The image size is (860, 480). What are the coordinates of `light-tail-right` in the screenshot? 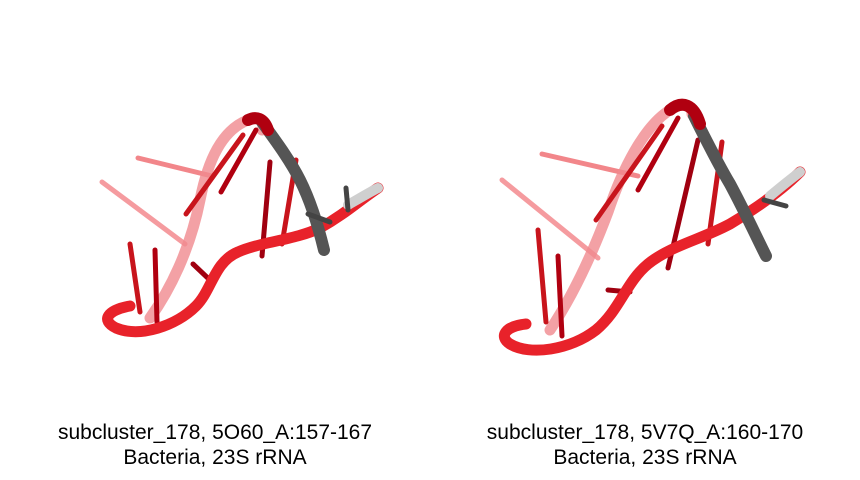 It's located at (785, 184).